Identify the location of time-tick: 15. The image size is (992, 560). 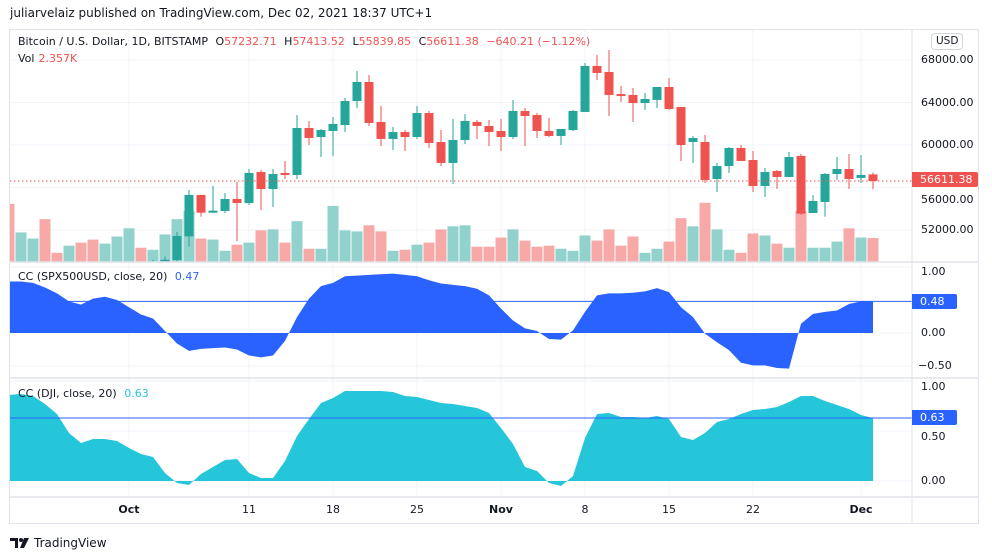
(669, 509).